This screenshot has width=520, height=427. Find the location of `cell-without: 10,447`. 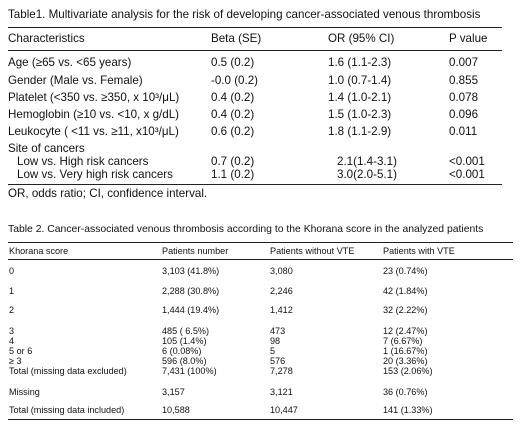

cell-without: 10,447 is located at coordinates (284, 410).